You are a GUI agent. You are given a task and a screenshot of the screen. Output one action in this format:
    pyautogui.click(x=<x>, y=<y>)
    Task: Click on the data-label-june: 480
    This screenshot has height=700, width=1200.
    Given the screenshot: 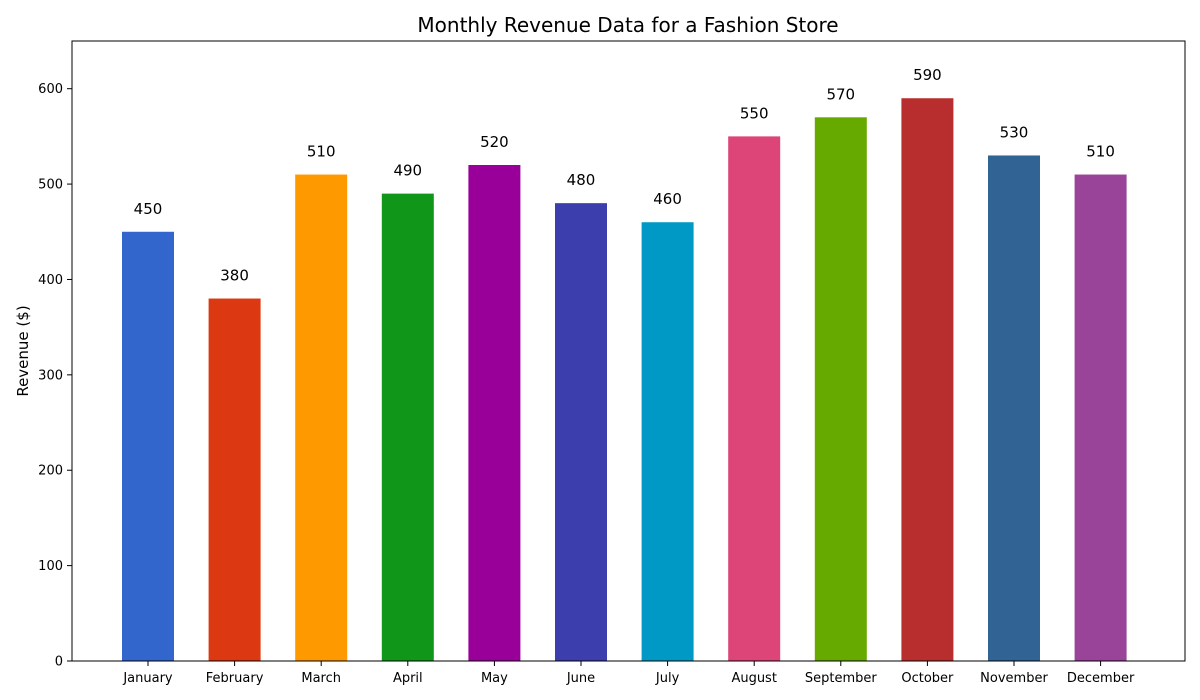 What is the action you would take?
    pyautogui.click(x=581, y=180)
    